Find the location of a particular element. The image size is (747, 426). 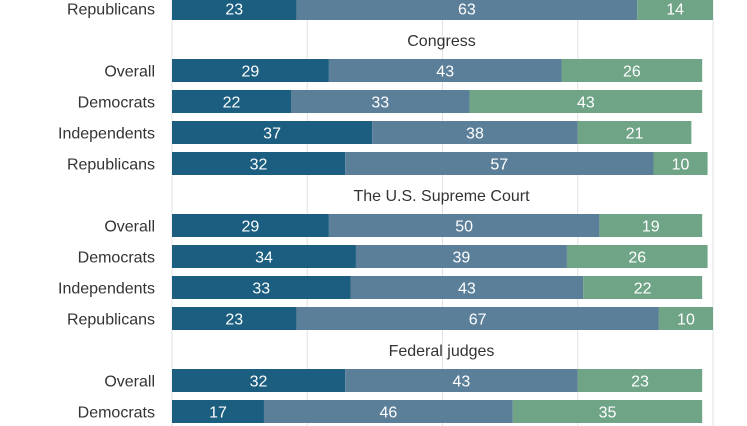

data-label: 46 is located at coordinates (389, 413).